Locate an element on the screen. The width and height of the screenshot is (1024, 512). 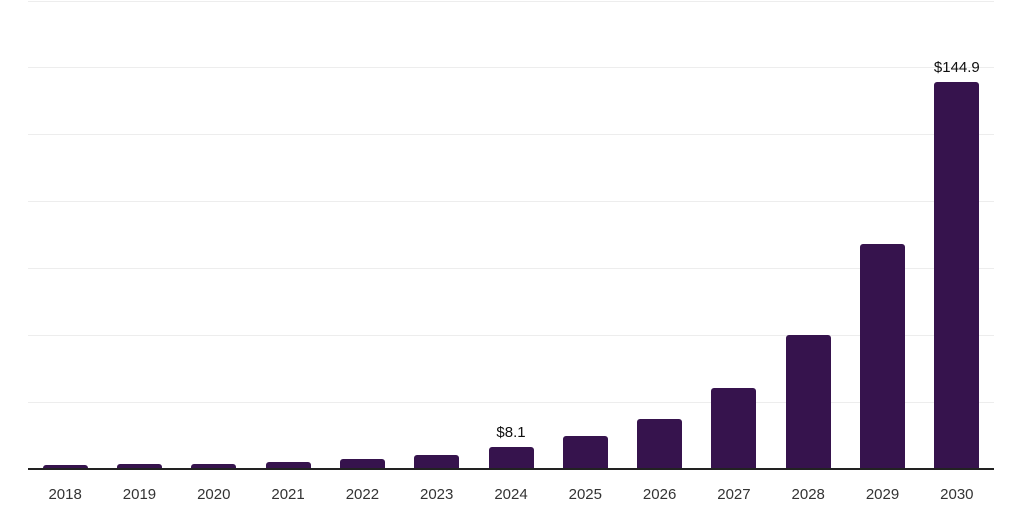
bar-2030 is located at coordinates (957, 275).